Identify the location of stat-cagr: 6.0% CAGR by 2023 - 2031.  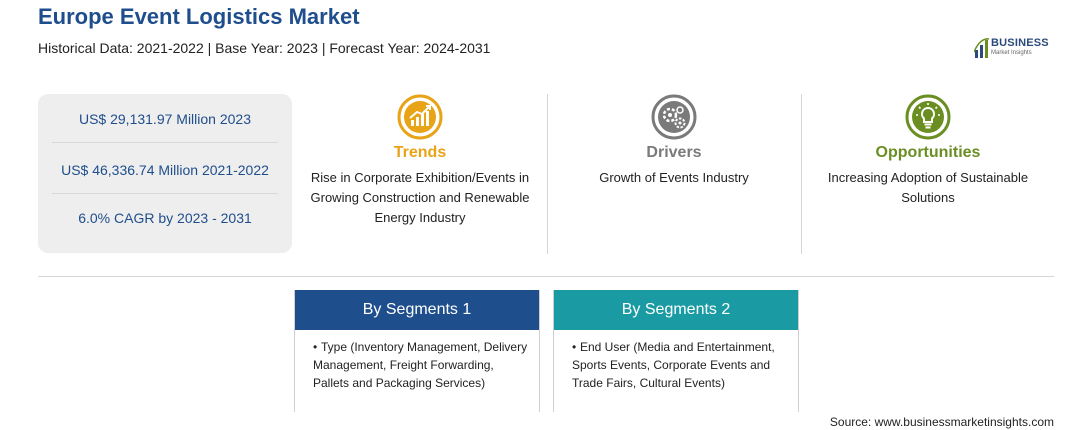
(165, 218).